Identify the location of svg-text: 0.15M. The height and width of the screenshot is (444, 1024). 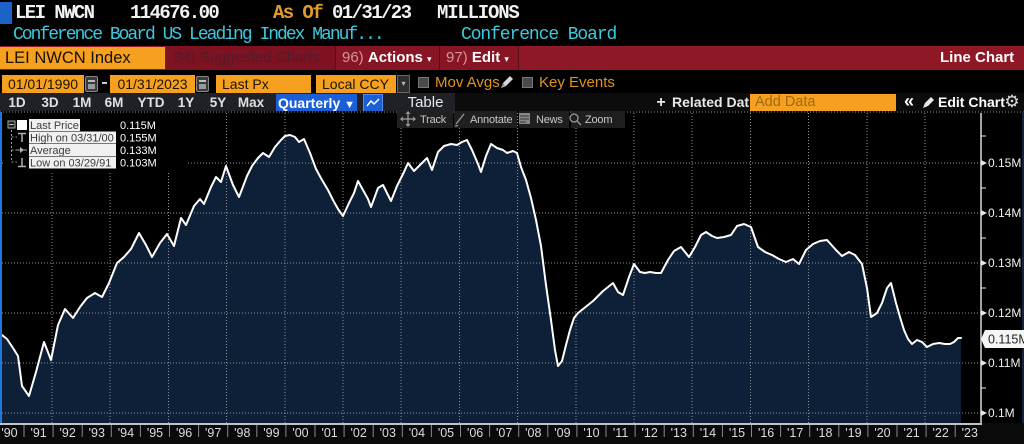
(1004, 163).